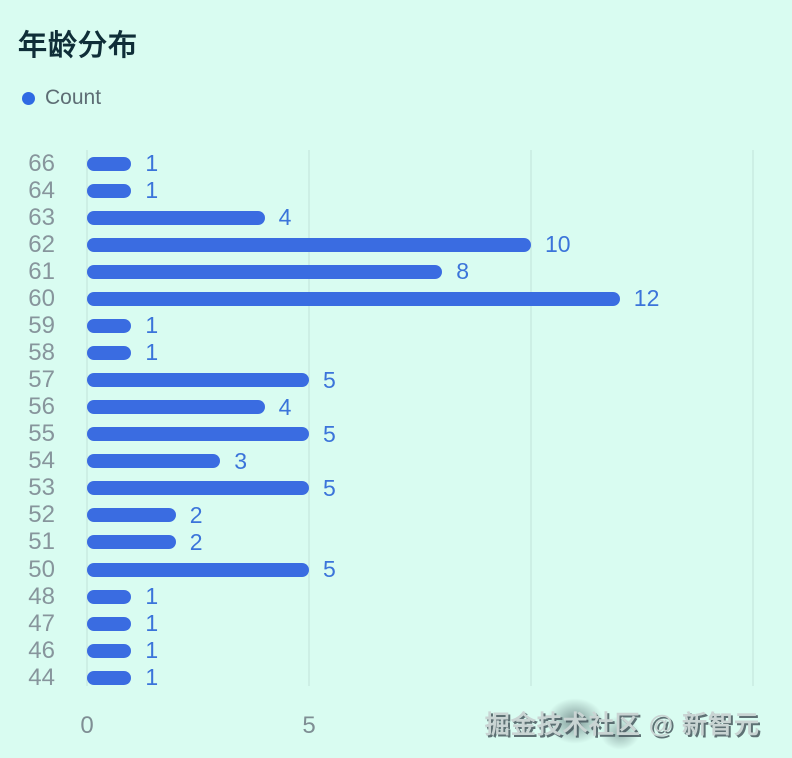  I want to click on chart-row: 61 8, so click(396, 271).